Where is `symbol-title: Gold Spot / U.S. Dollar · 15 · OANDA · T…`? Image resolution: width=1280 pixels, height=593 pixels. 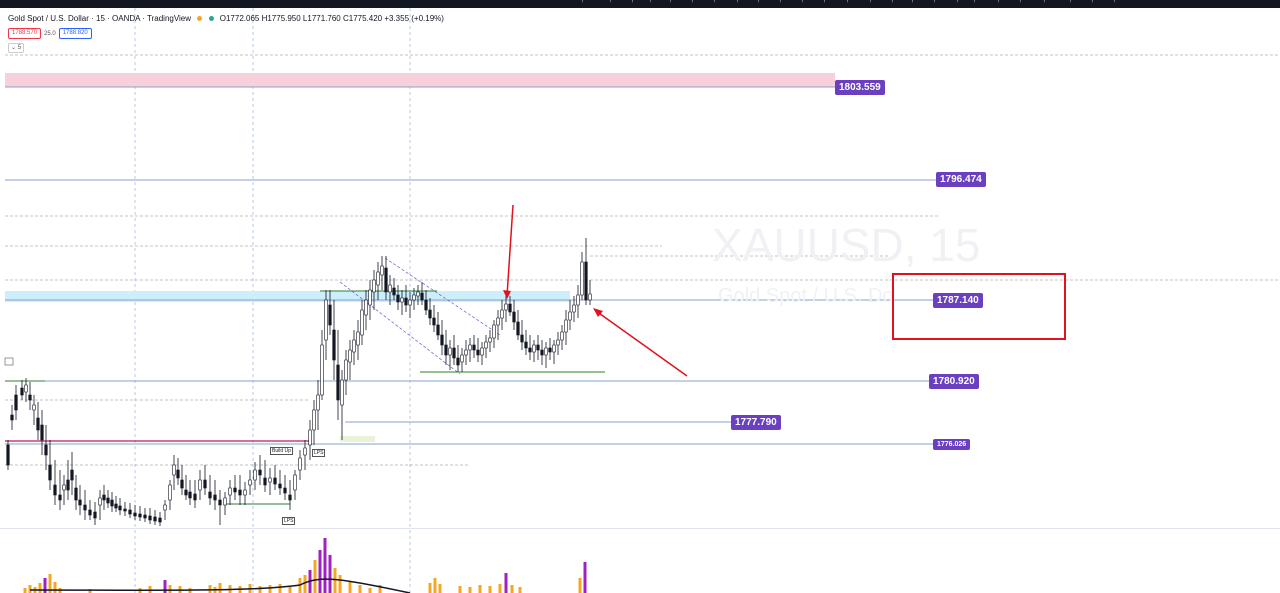 symbol-title: Gold Spot / U.S. Dollar · 15 · OANDA · T… is located at coordinates (100, 18).